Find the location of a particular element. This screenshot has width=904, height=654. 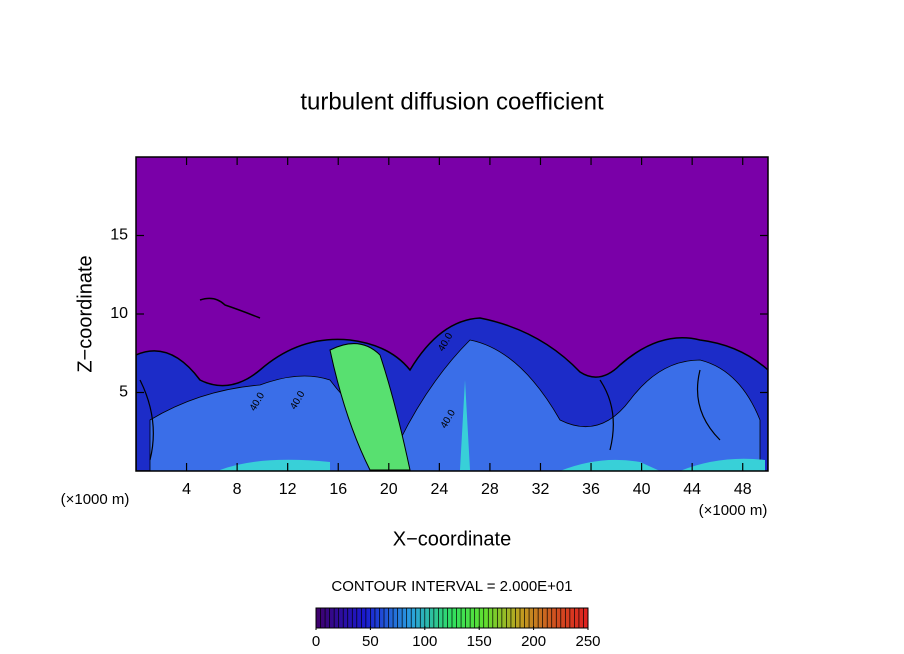

chart-title: turbulent diffusion coefficient is located at coordinates (452, 101).